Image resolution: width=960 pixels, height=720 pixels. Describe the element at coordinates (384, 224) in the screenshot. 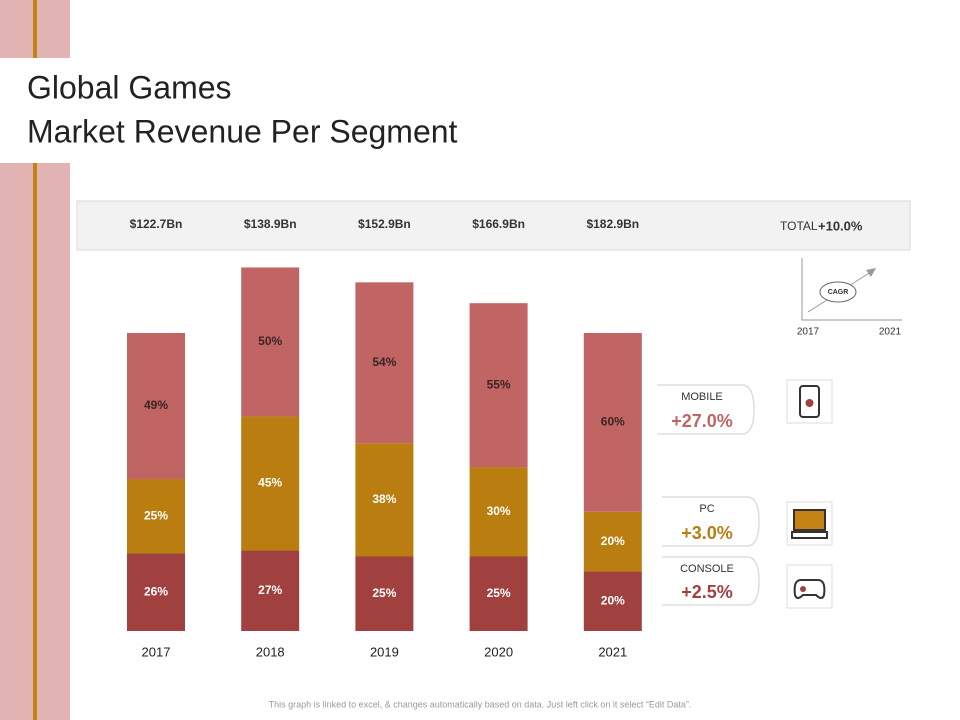

I see `total-value: $152.9Bn` at that location.